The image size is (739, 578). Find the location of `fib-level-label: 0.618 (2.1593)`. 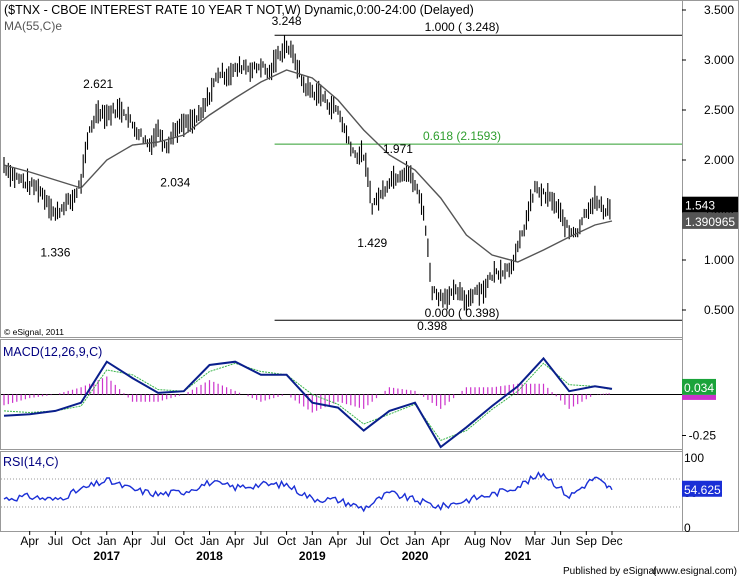

fib-level-label: 0.618 (2.1593) is located at coordinates (462, 136).